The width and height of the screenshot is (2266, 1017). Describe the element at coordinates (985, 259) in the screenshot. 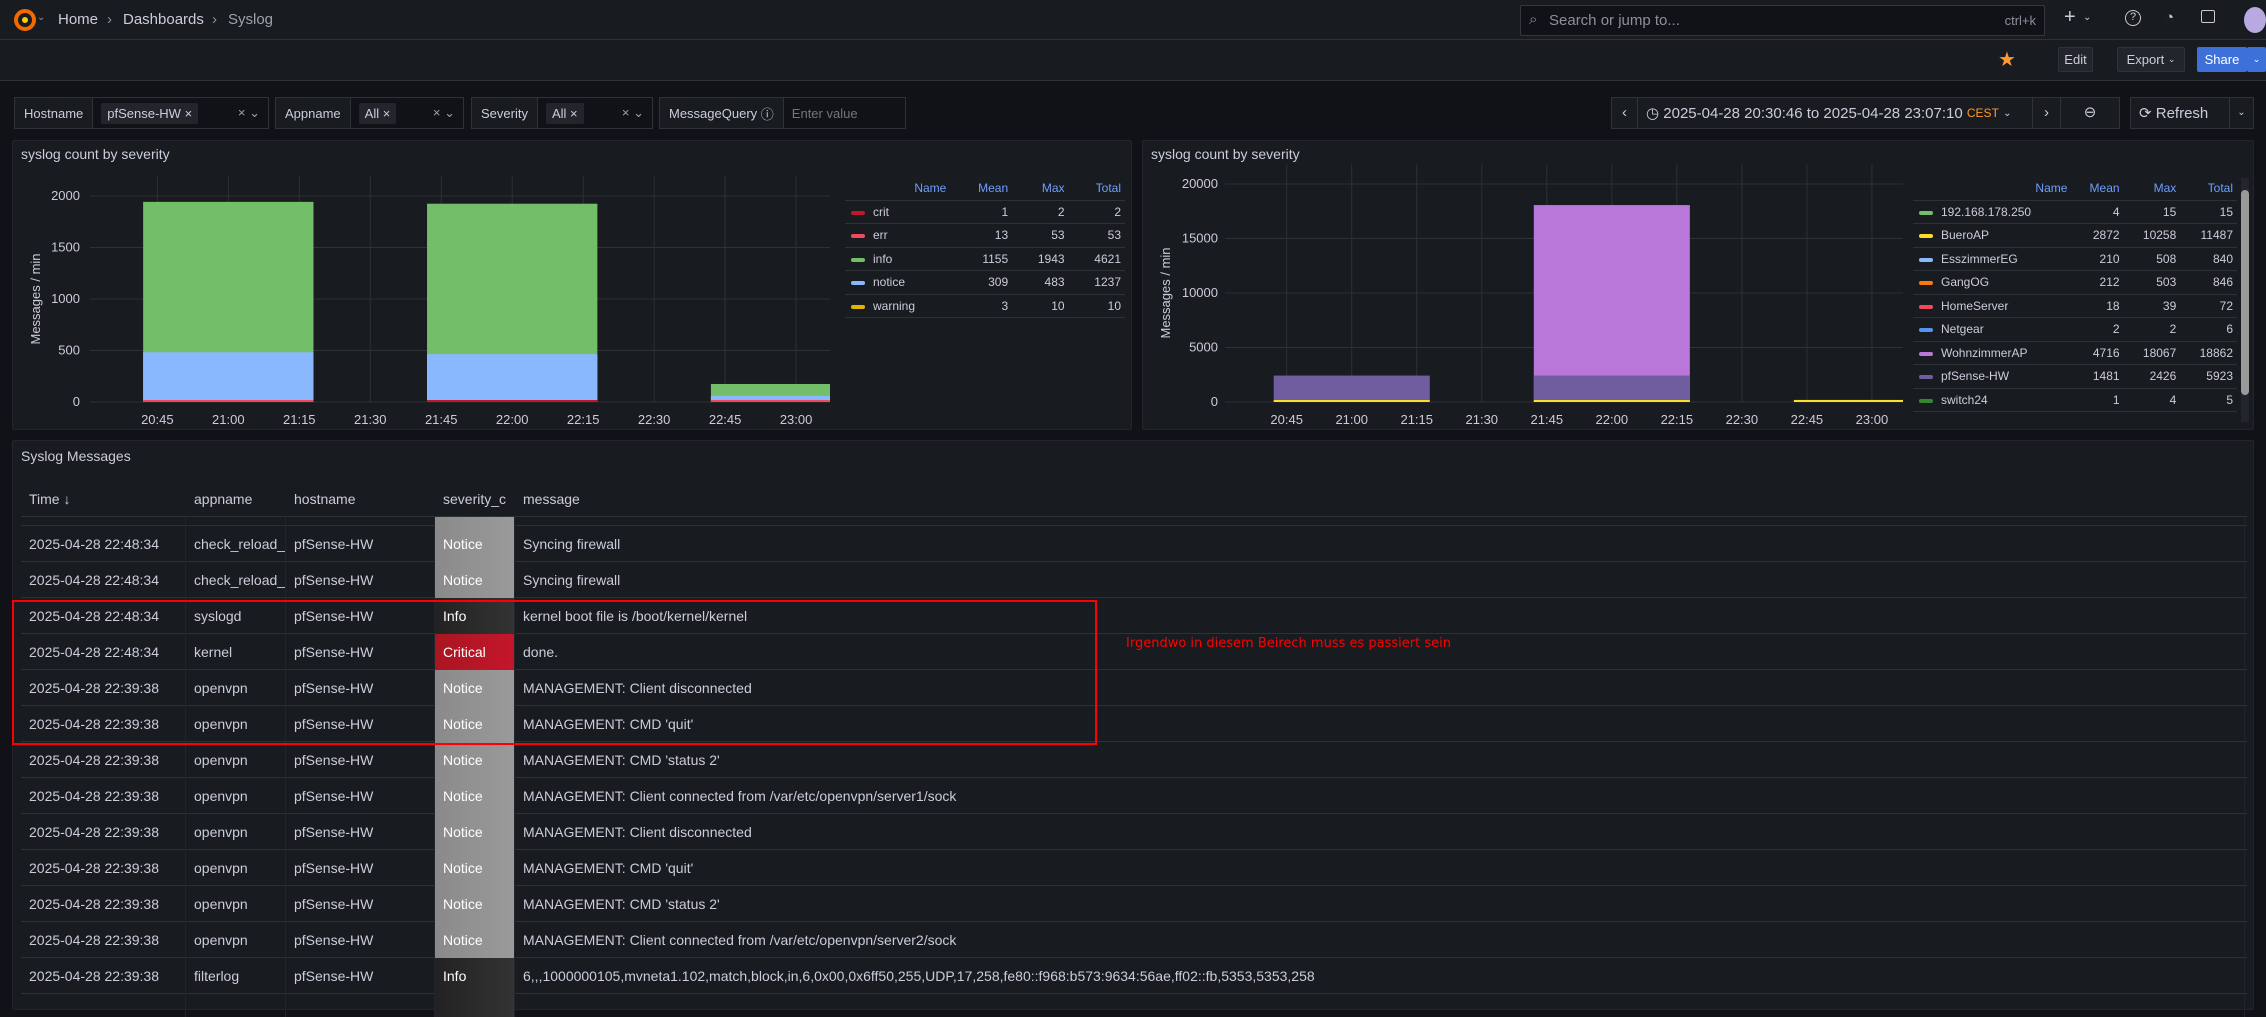

I see `legend-row: info 1155 1943 4621` at that location.